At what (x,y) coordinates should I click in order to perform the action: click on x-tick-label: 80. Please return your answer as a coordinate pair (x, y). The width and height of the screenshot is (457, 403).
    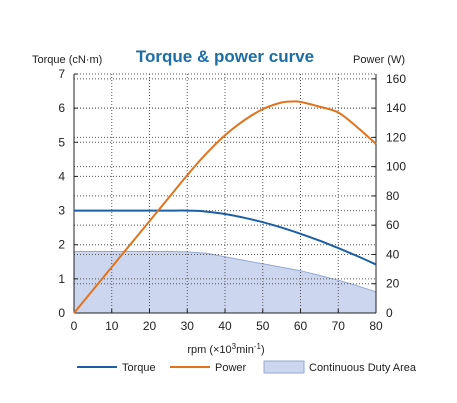
    Looking at the image, I should click on (376, 326).